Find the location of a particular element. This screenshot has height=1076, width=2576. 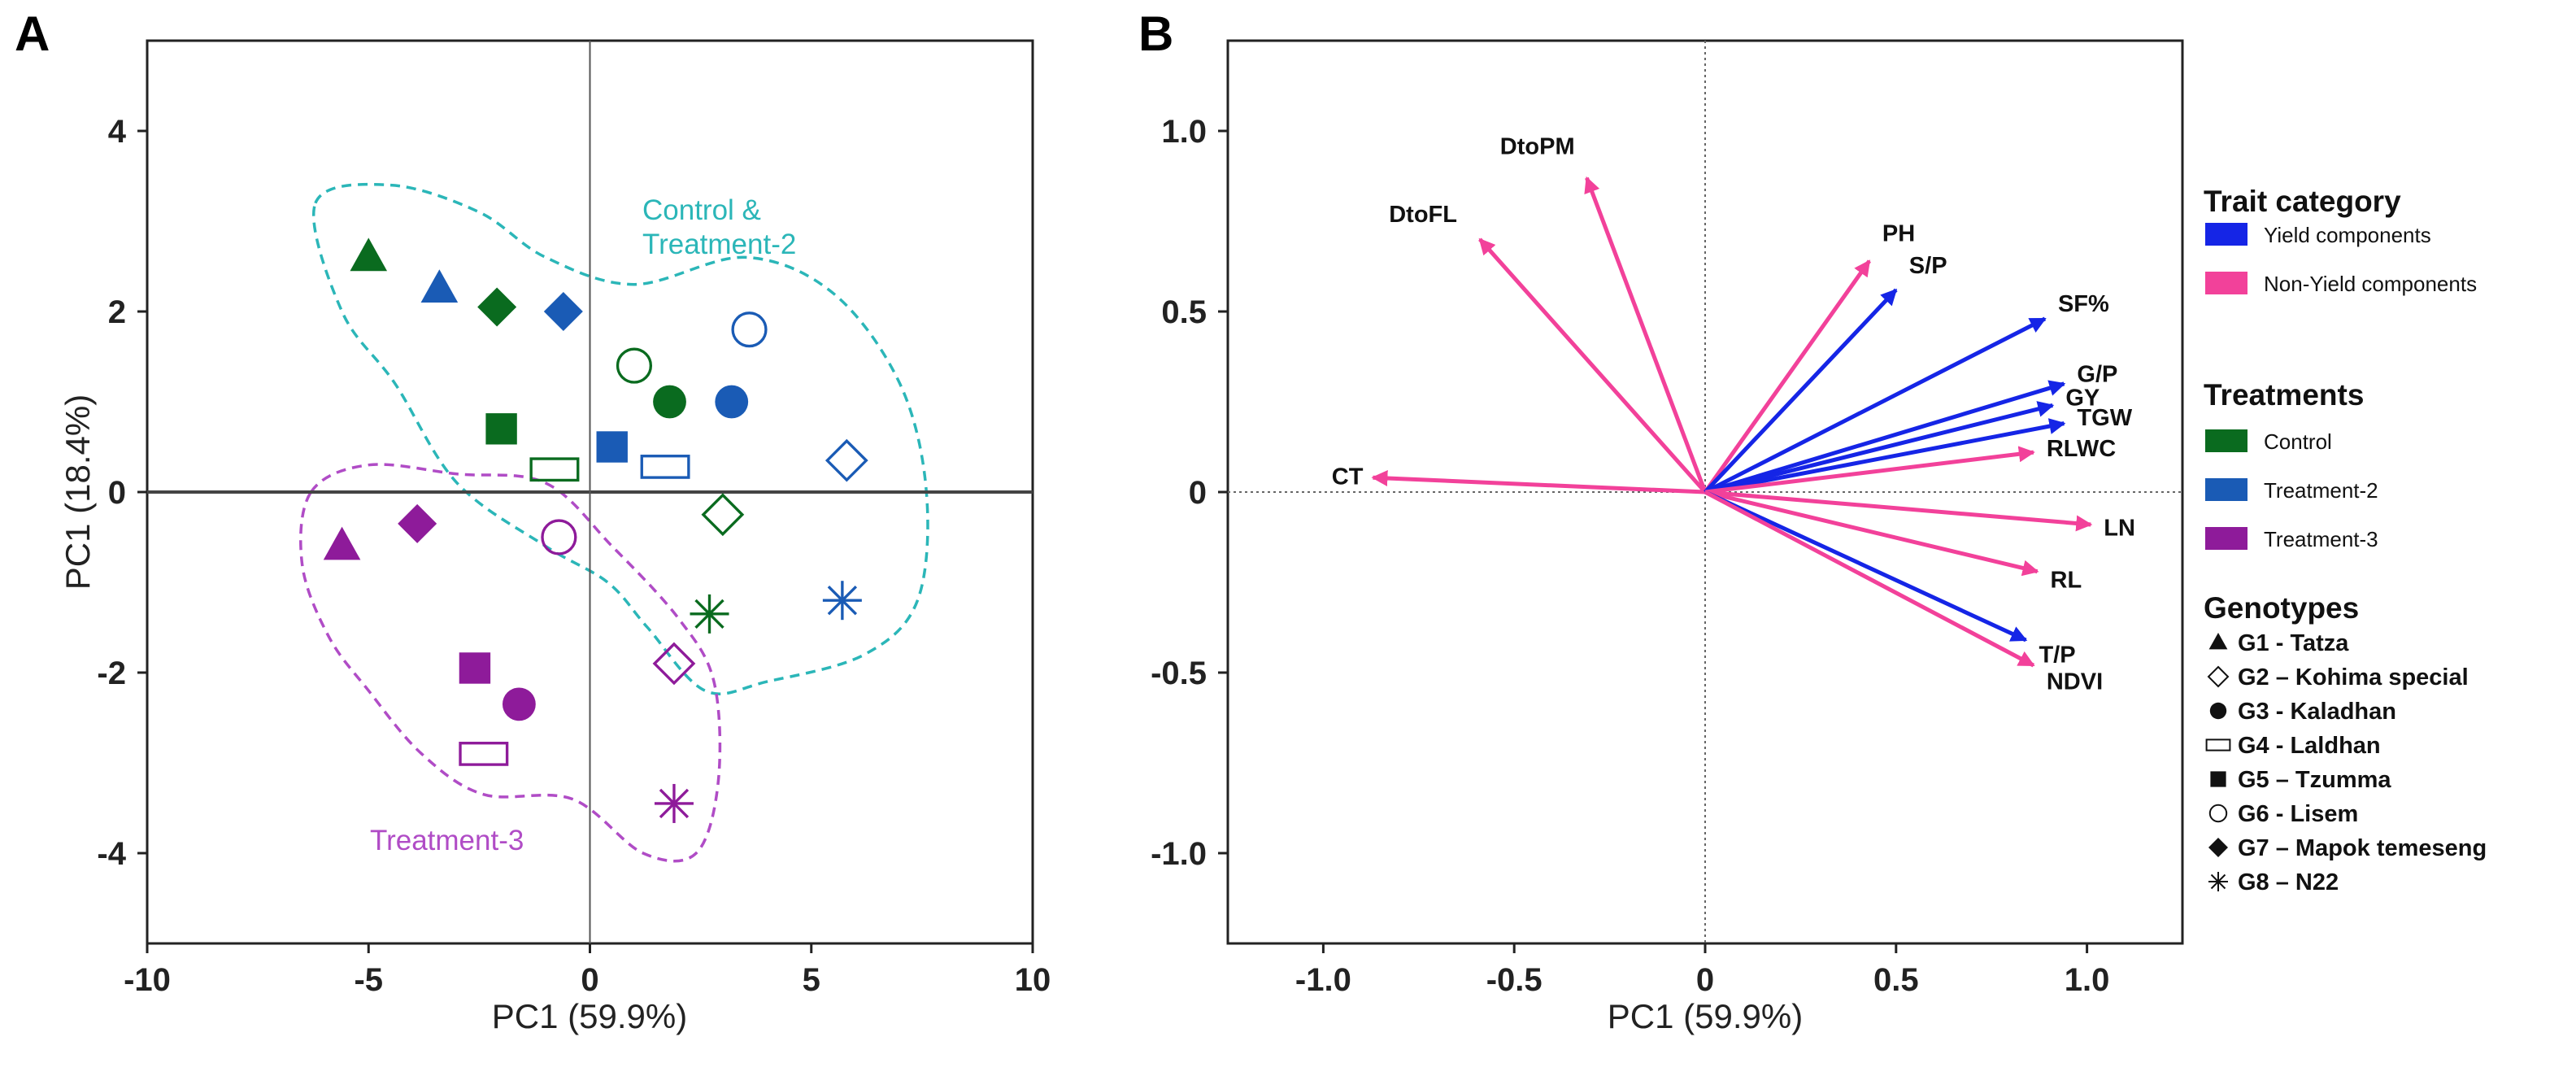

vector-g-p-label: G/P is located at coordinates (2097, 375).